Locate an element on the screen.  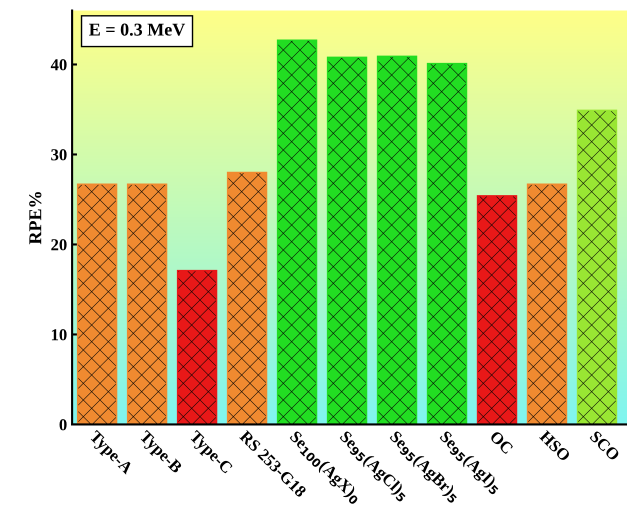
y-axis-title: RPE% is located at coordinates (35, 218).